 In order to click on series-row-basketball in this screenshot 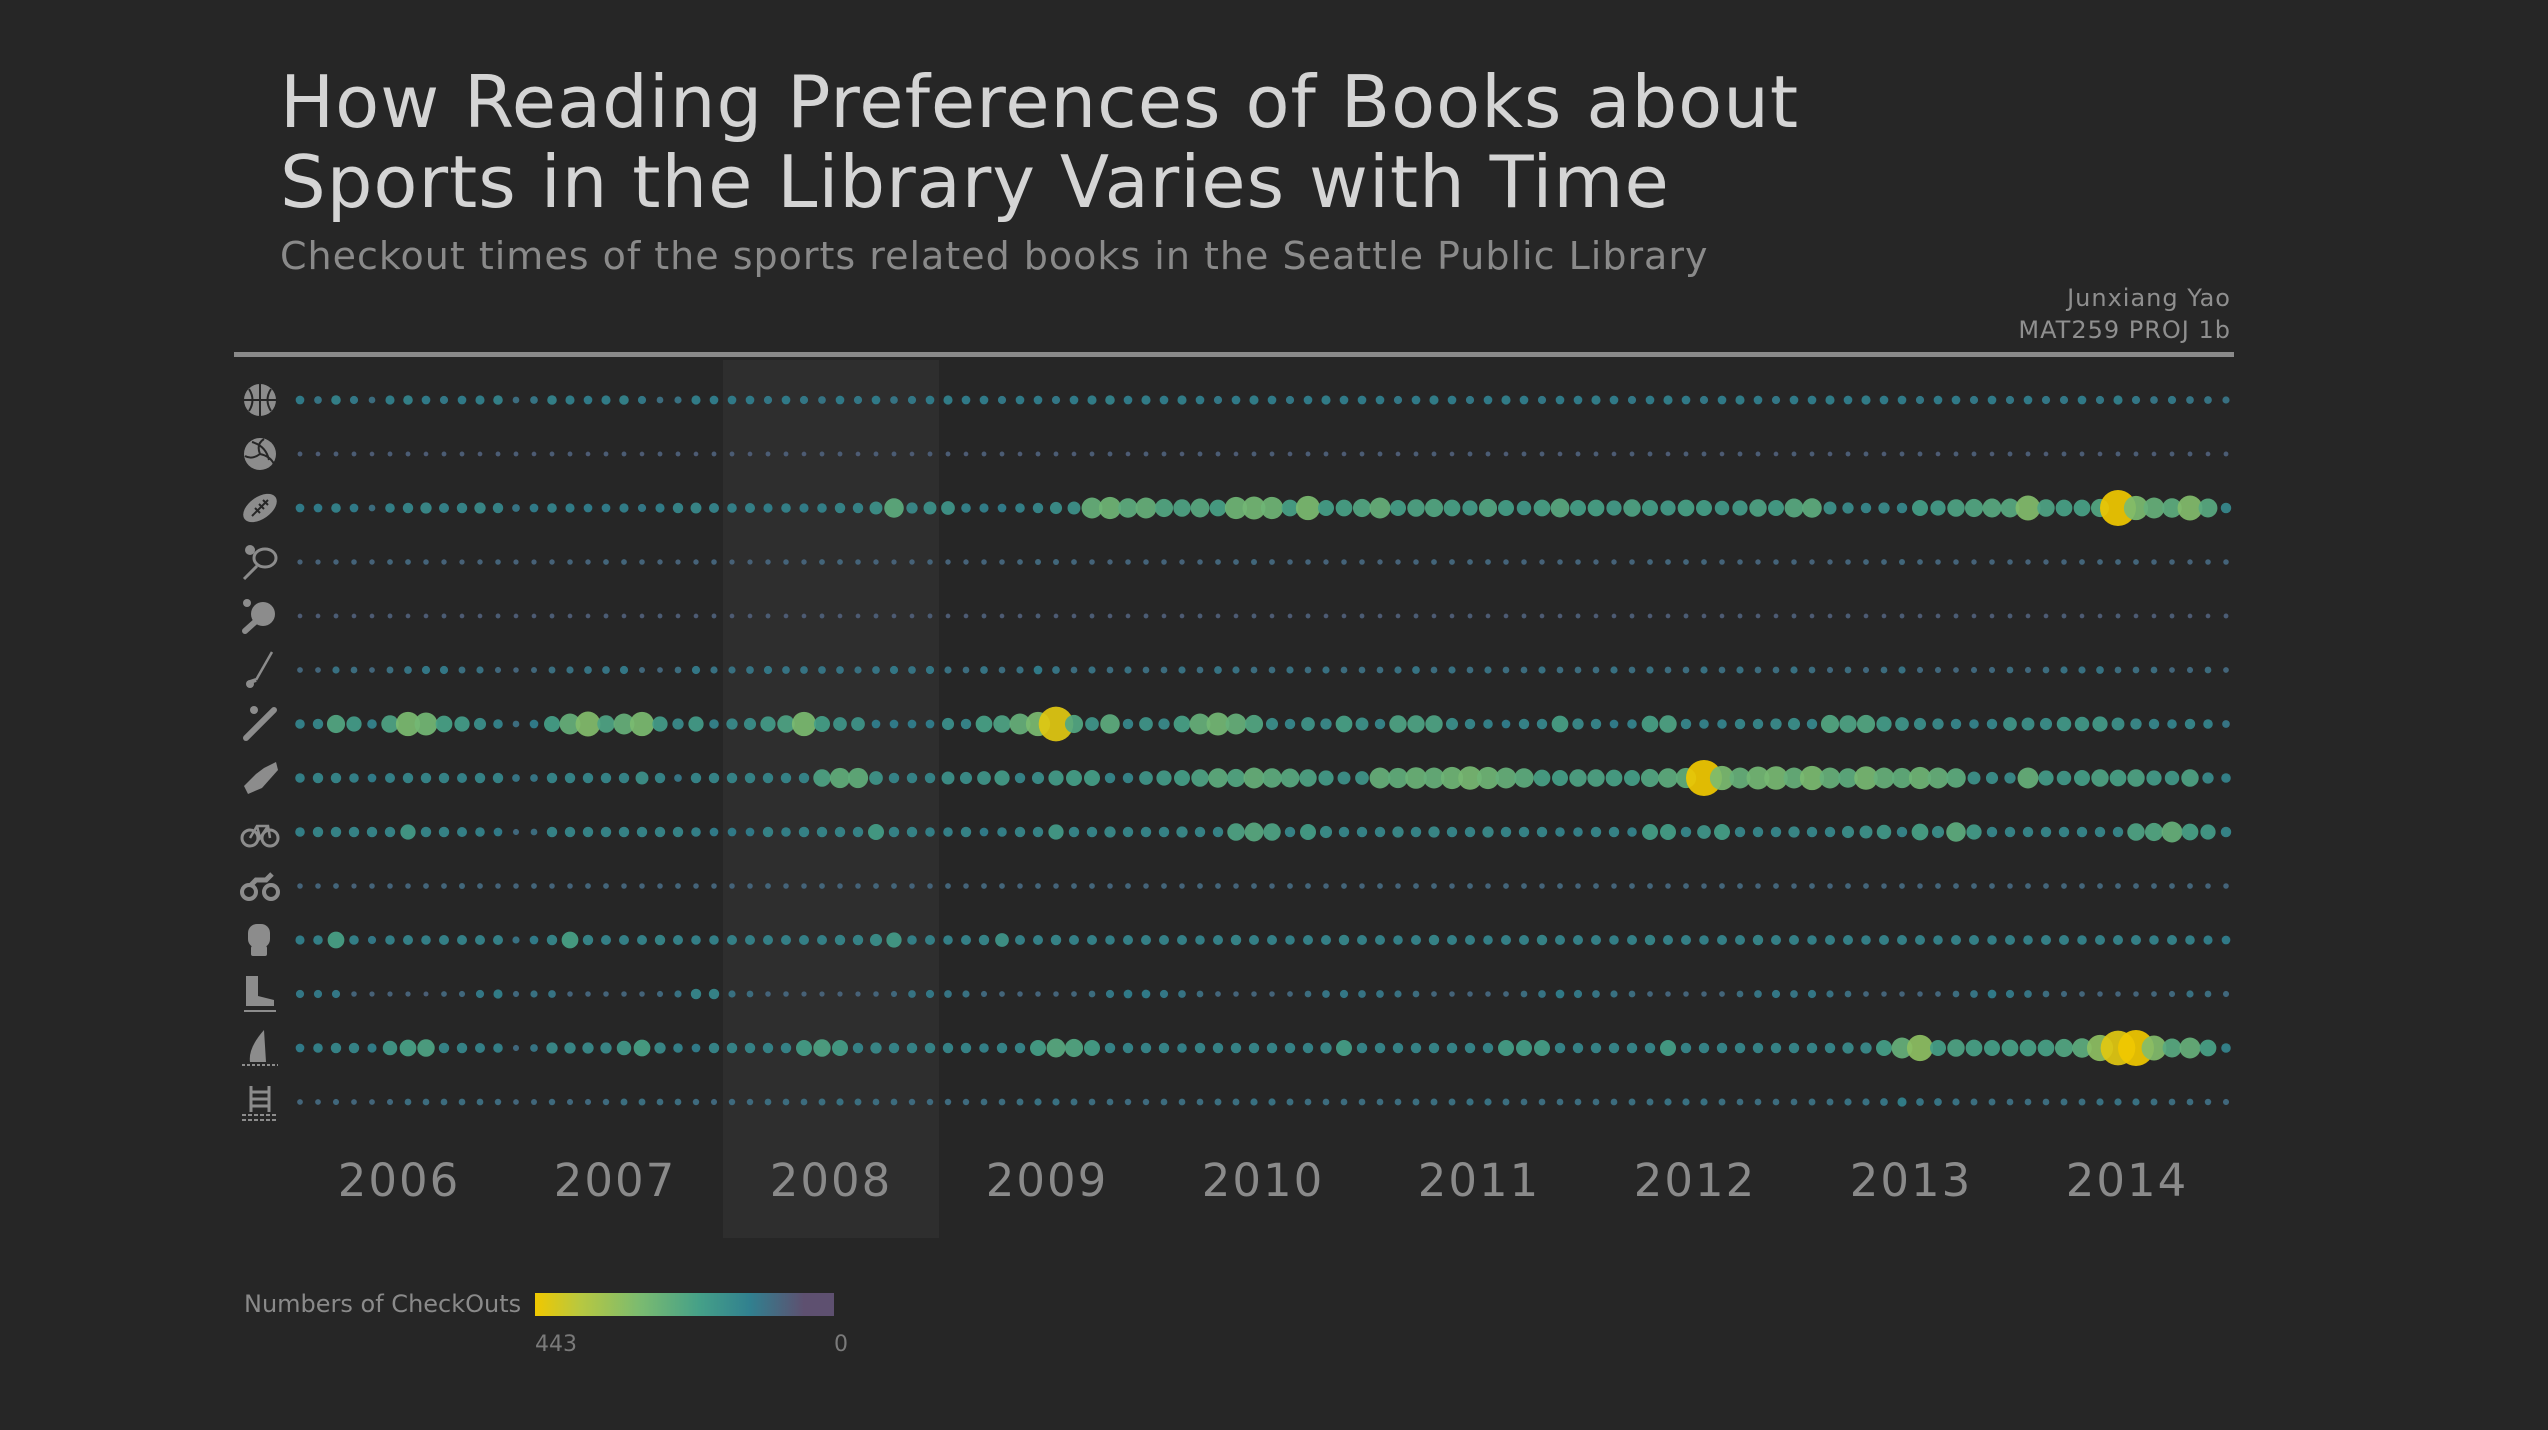, I will do `click(1237, 400)`.